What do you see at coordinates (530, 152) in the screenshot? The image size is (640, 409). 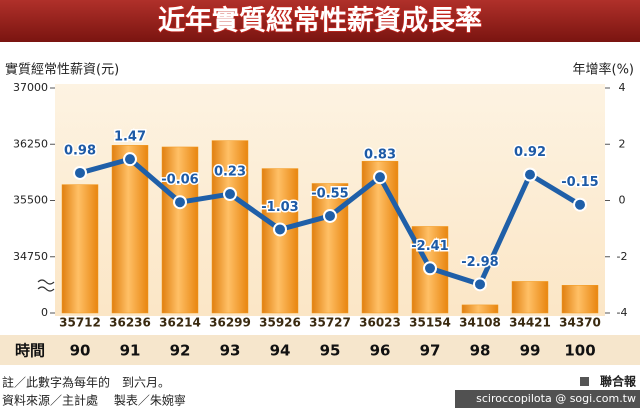 I see `point-label: 0.92` at bounding box center [530, 152].